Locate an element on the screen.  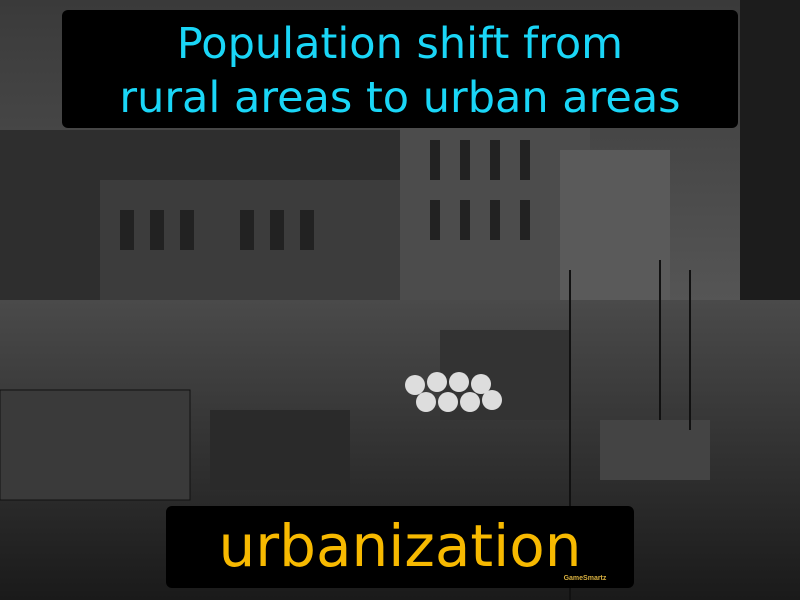
definition-line: Population shift from is located at coordinates (400, 44).